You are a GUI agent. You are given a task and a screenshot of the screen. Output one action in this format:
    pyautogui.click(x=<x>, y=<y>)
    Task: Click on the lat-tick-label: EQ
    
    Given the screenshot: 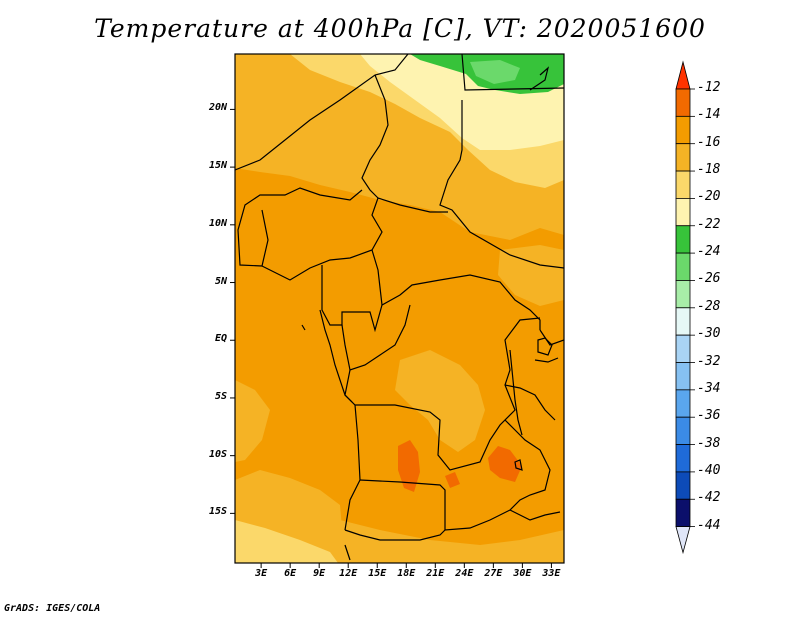 What is the action you would take?
    pyautogui.click(x=220, y=339)
    